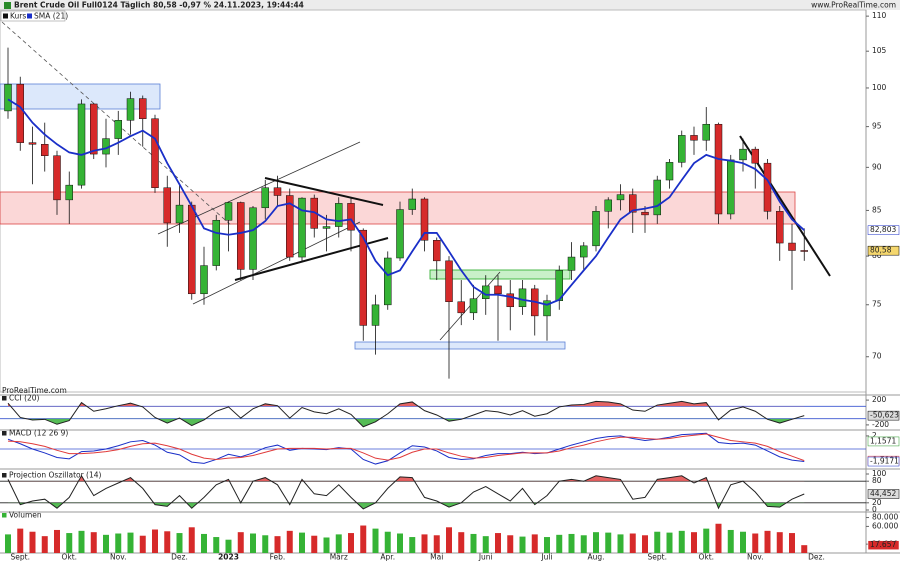  What do you see at coordinates (228, 557) in the screenshot?
I see `x-tick-label: 2023` at bounding box center [228, 557].